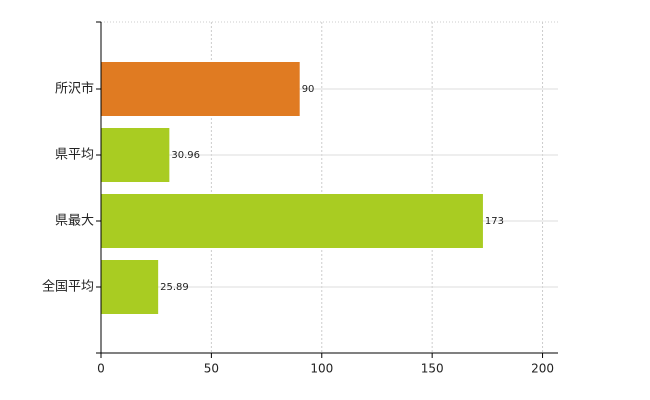 The image size is (650, 400). What do you see at coordinates (68, 287) in the screenshot?
I see `y-tick-label: 全国平均` at bounding box center [68, 287].